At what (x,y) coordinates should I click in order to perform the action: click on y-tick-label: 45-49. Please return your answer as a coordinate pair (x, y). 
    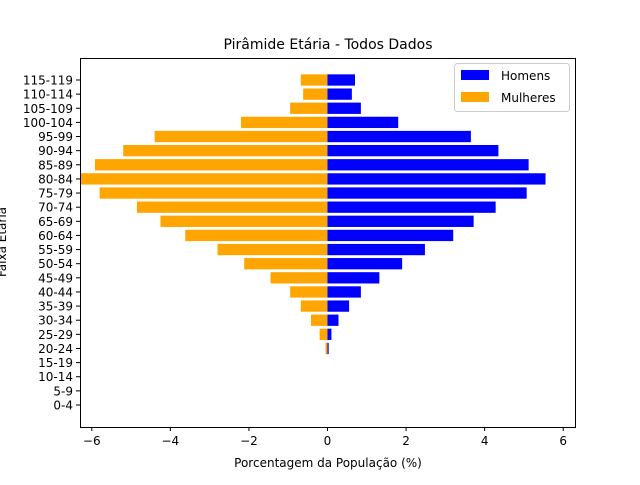
    Looking at the image, I should click on (55, 278).